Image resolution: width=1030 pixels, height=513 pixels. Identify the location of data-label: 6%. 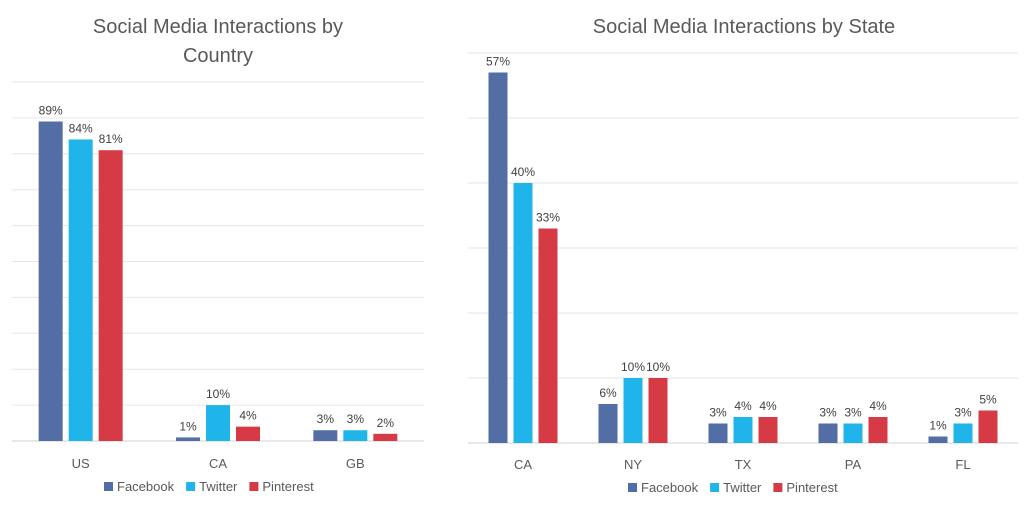
(608, 393).